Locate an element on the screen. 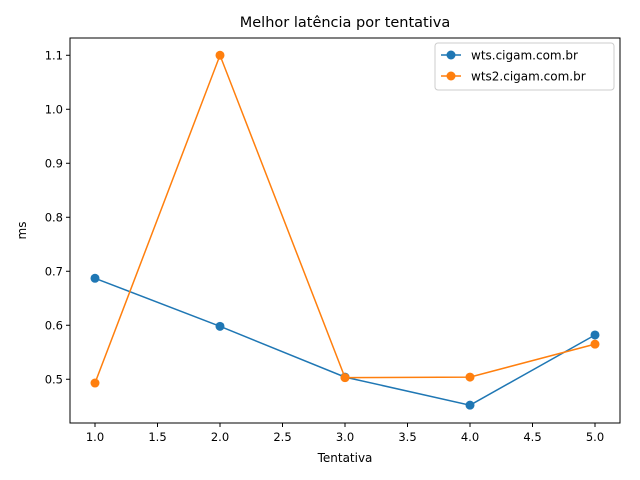 Image resolution: width=640 pixels, height=480 pixels. x-tick-label: 4.5 is located at coordinates (532, 437).